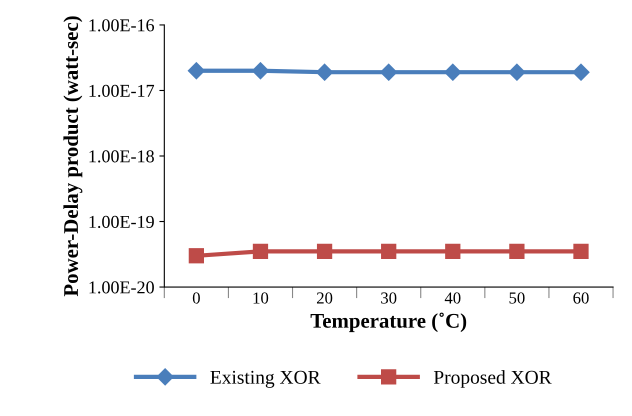 This screenshot has height=416, width=632. Describe the element at coordinates (388, 322) in the screenshot. I see `x-axis-title: Temperature (˚C)` at that location.